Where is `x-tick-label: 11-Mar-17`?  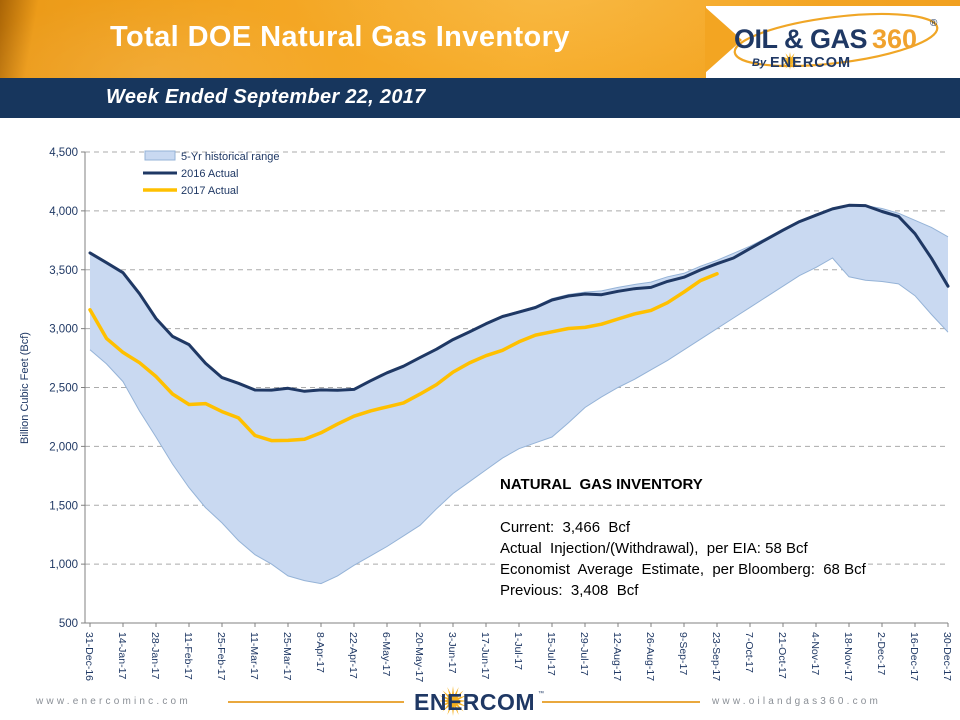
x-tick-label: 11-Mar-17 is located at coordinates (254, 656).